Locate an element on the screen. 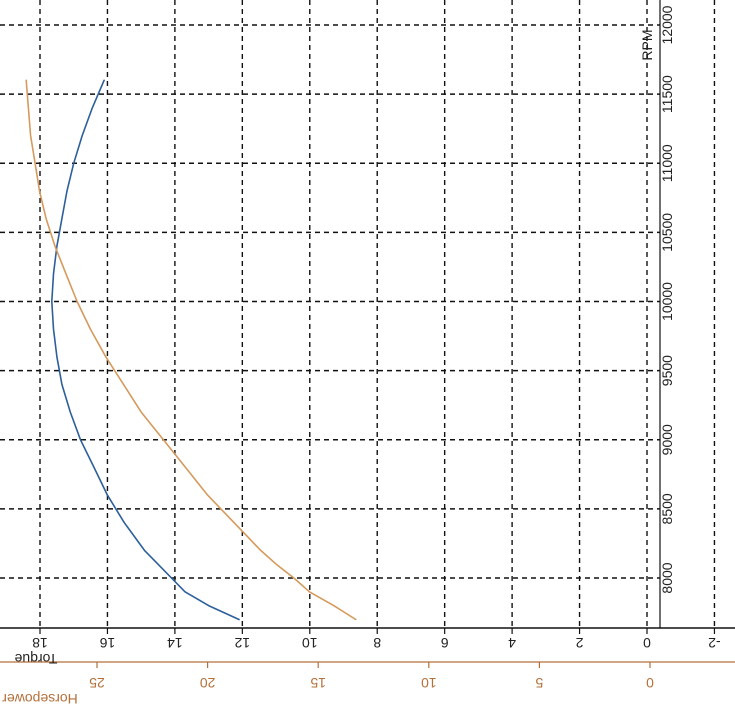 The height and width of the screenshot is (710, 735). torque-tick-label: 6 is located at coordinates (445, 643).